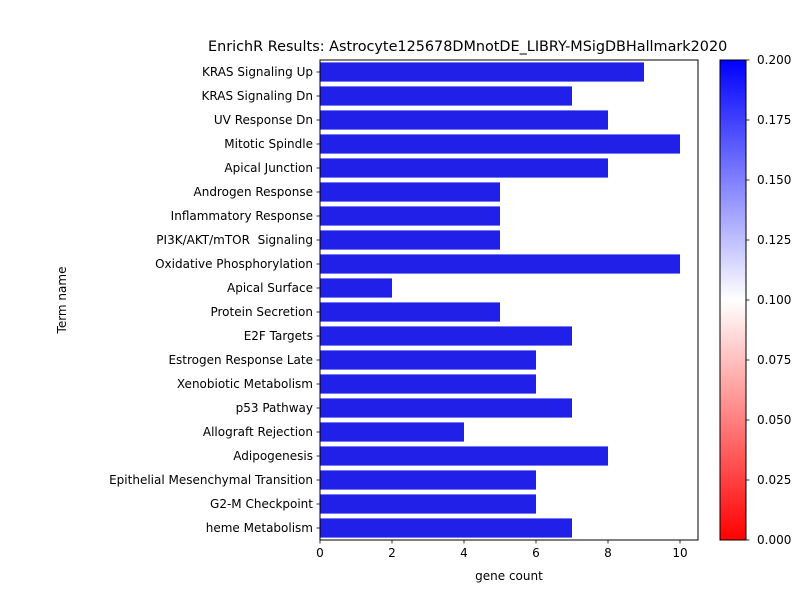  What do you see at coordinates (774, 420) in the screenshot?
I see `colorbar-tick-label: 0.050` at bounding box center [774, 420].